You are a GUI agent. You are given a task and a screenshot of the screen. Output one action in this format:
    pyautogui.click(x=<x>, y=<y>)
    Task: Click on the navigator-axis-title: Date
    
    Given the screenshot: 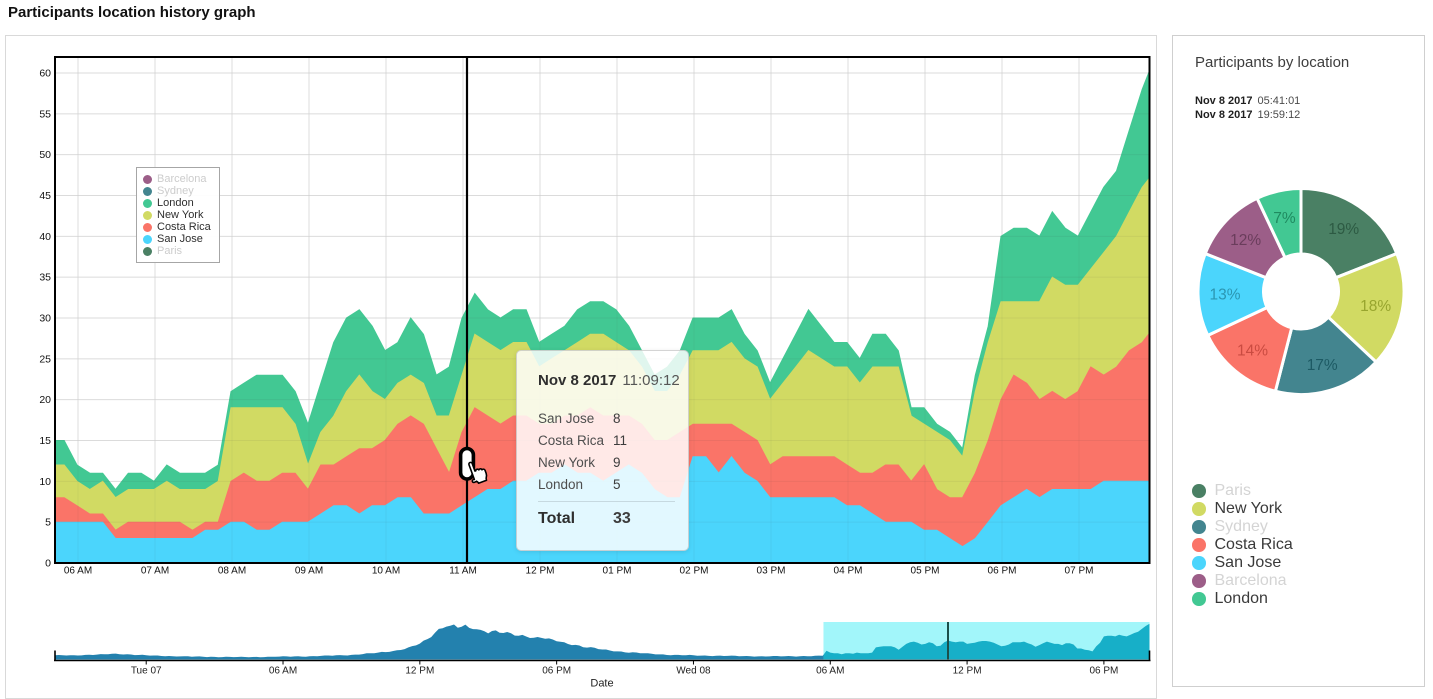 What is the action you would take?
    pyautogui.click(x=601, y=684)
    